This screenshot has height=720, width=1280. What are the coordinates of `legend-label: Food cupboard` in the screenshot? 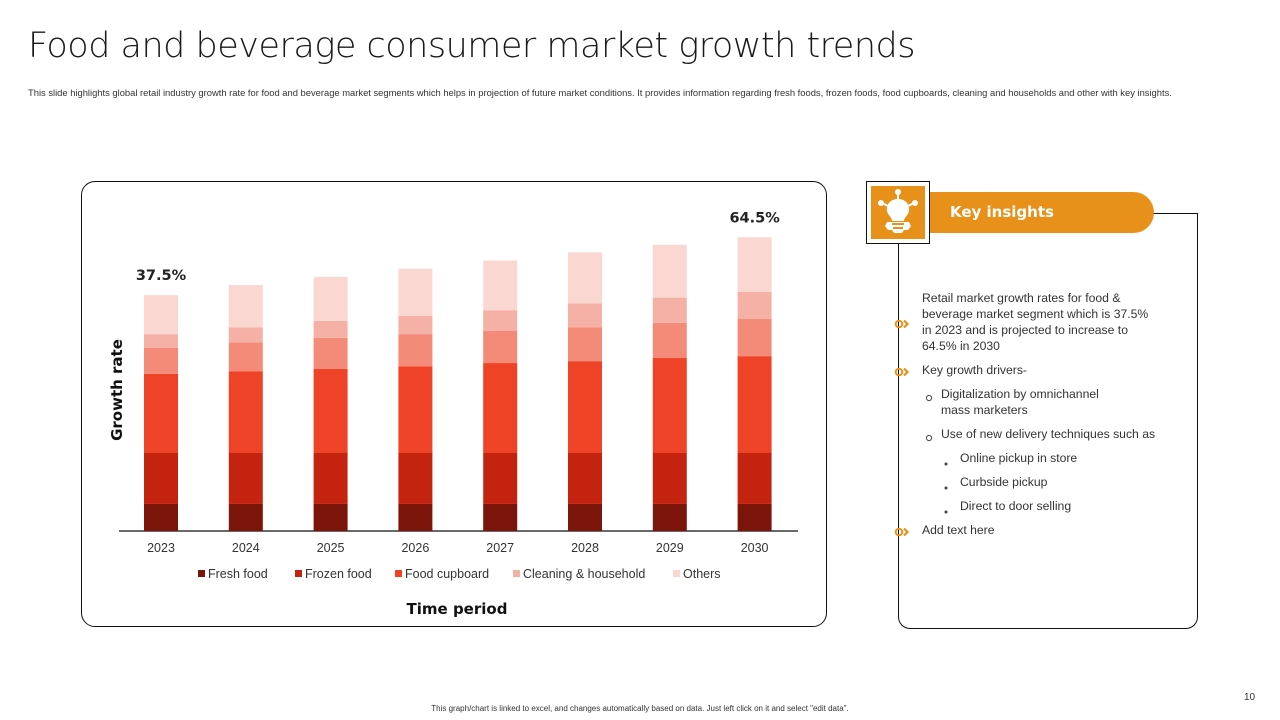 It's located at (447, 574).